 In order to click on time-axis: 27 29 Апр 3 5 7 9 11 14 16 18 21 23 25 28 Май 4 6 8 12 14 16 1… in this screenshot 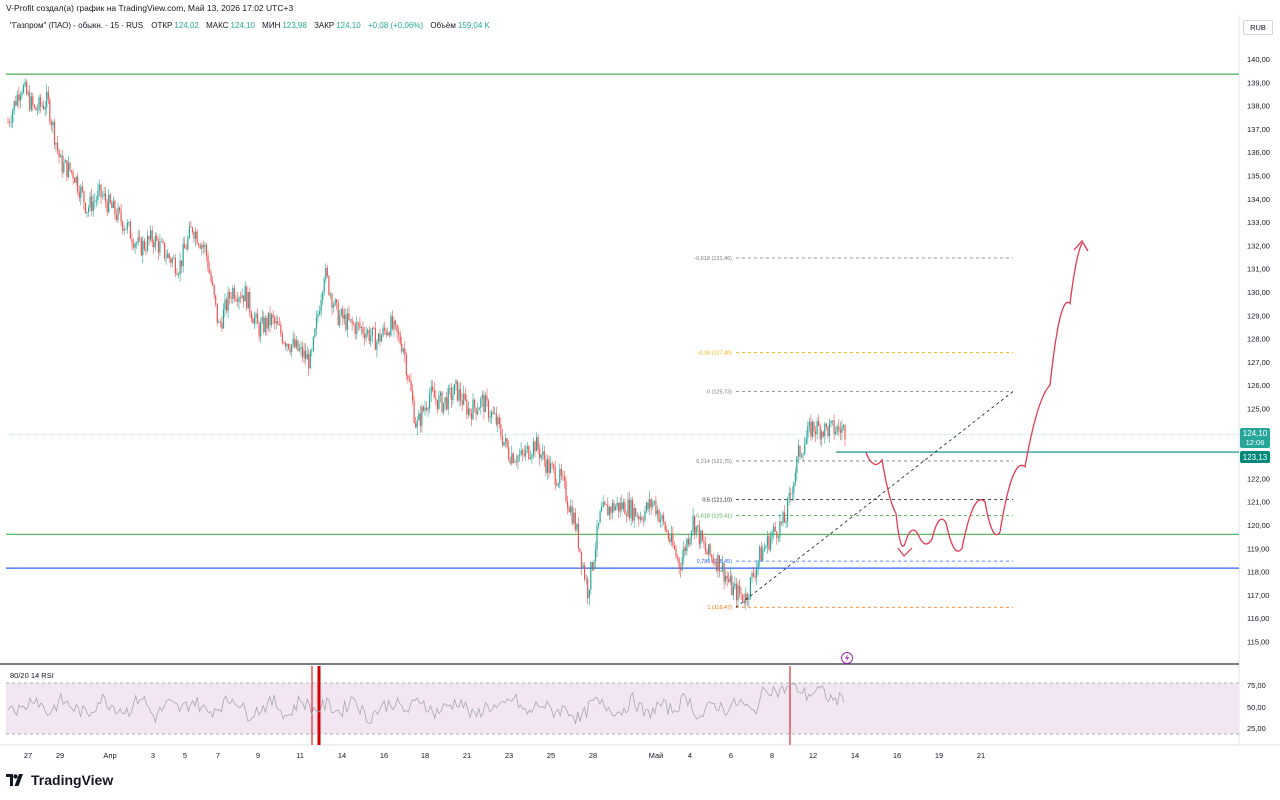, I will do `click(504, 755)`.